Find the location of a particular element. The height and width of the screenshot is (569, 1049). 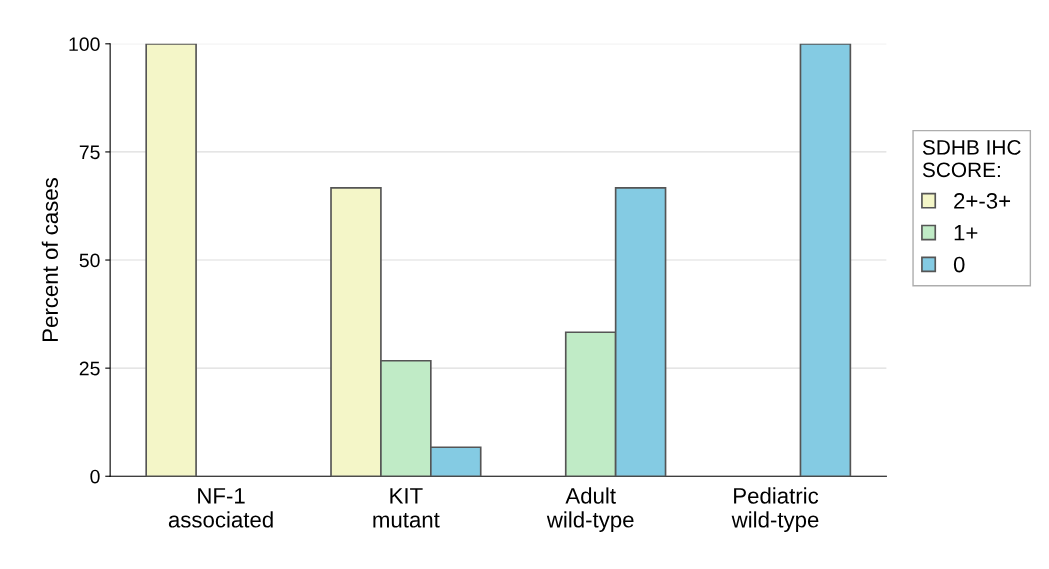

legend-label: 0 is located at coordinates (959, 264).